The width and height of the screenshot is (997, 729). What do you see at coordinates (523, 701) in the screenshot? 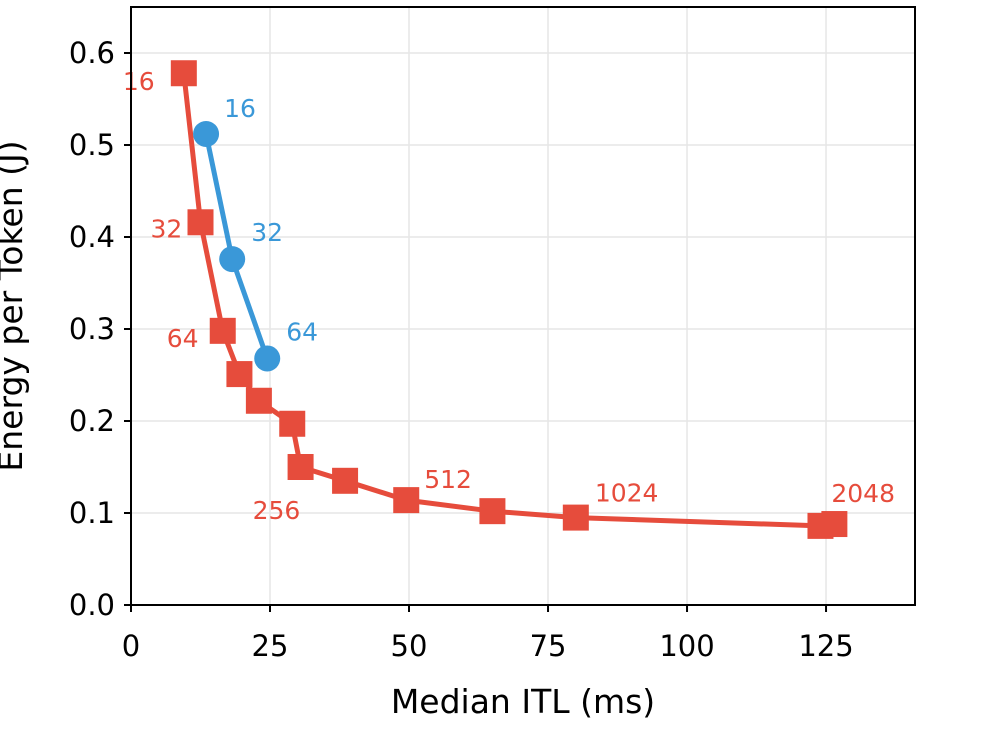
I see `x-axis-title: Median ITL (ms)` at bounding box center [523, 701].